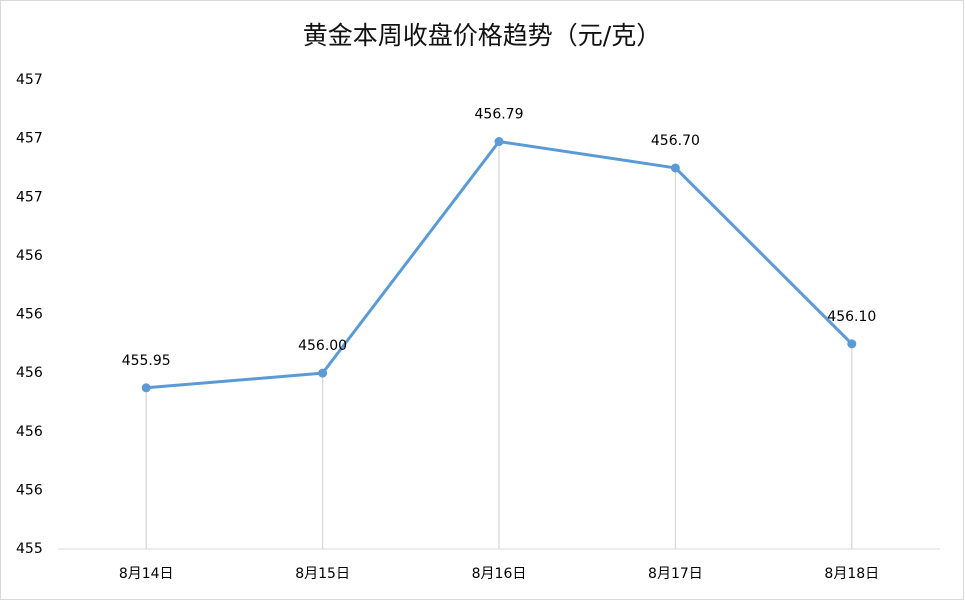  Describe the element at coordinates (499, 115) in the screenshot. I see `data-label: 456.79` at that location.